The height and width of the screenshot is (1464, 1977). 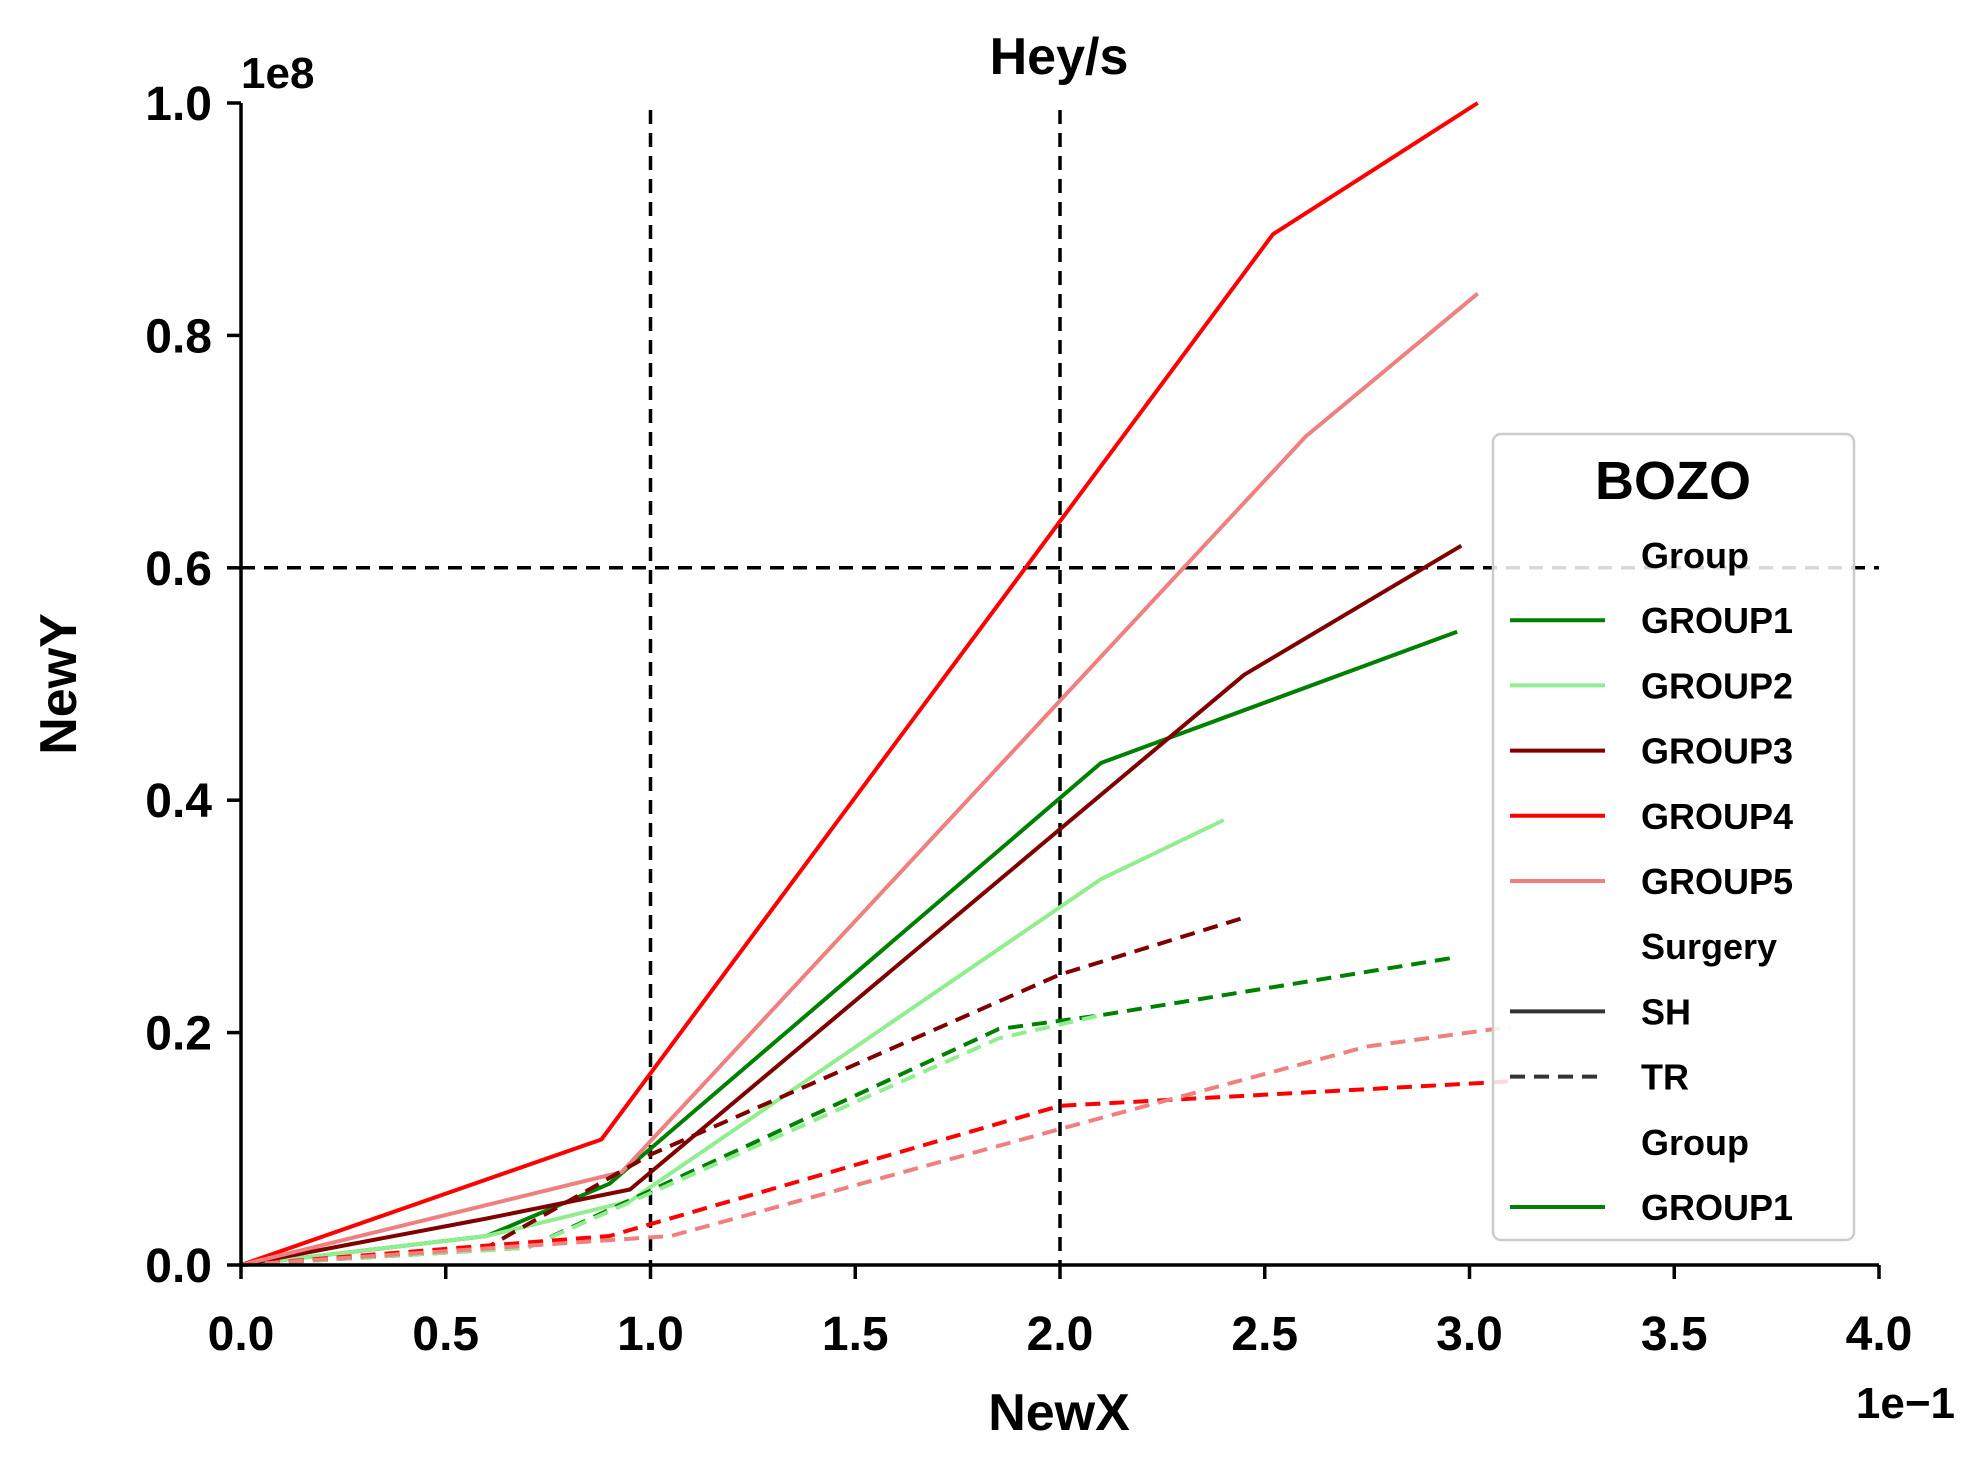 What do you see at coordinates (1717, 881) in the screenshot?
I see `legend-label: GROUP5` at bounding box center [1717, 881].